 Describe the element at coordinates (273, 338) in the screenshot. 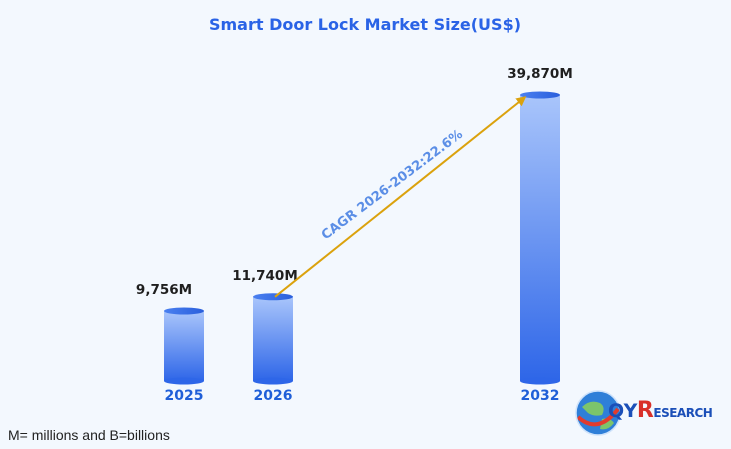

I see `bar-2026` at that location.